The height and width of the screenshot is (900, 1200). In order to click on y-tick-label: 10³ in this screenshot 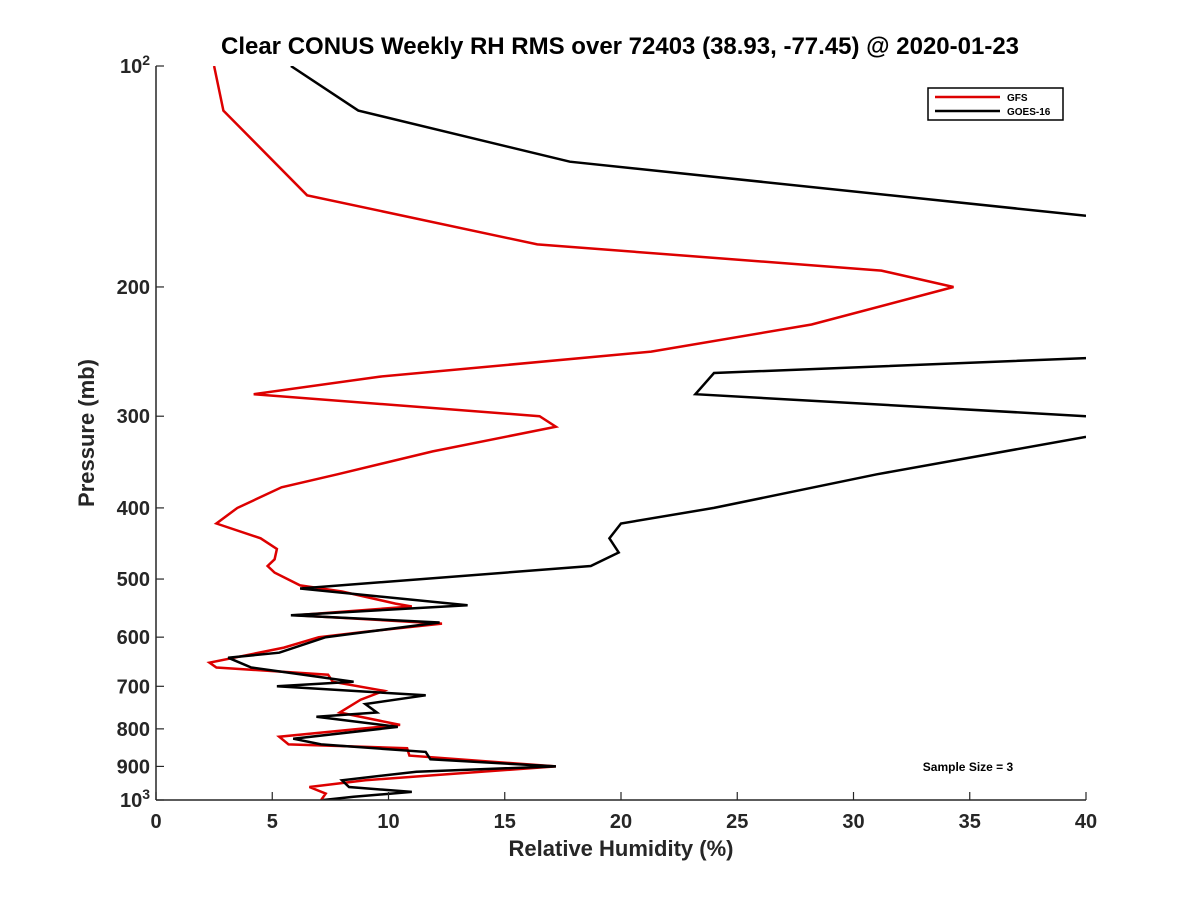, I will do `click(135, 799)`.